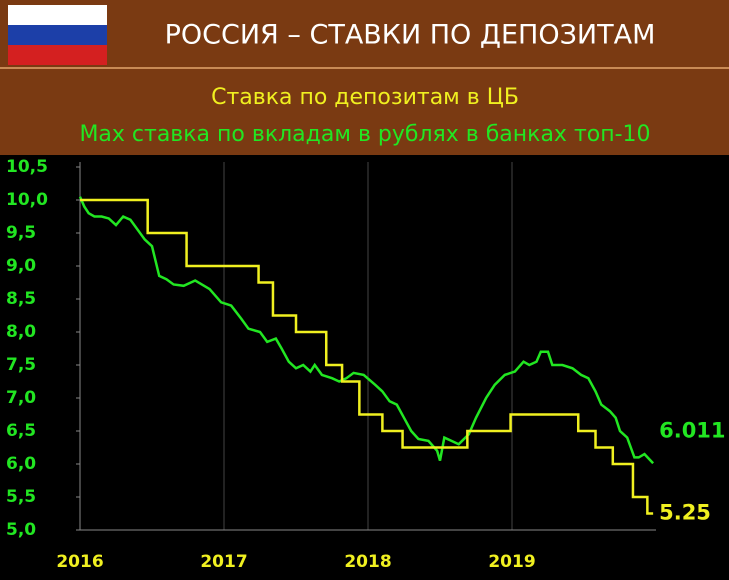 This screenshot has height=580, width=729. Describe the element at coordinates (57, 35) in the screenshot. I see `flag-blue` at that location.